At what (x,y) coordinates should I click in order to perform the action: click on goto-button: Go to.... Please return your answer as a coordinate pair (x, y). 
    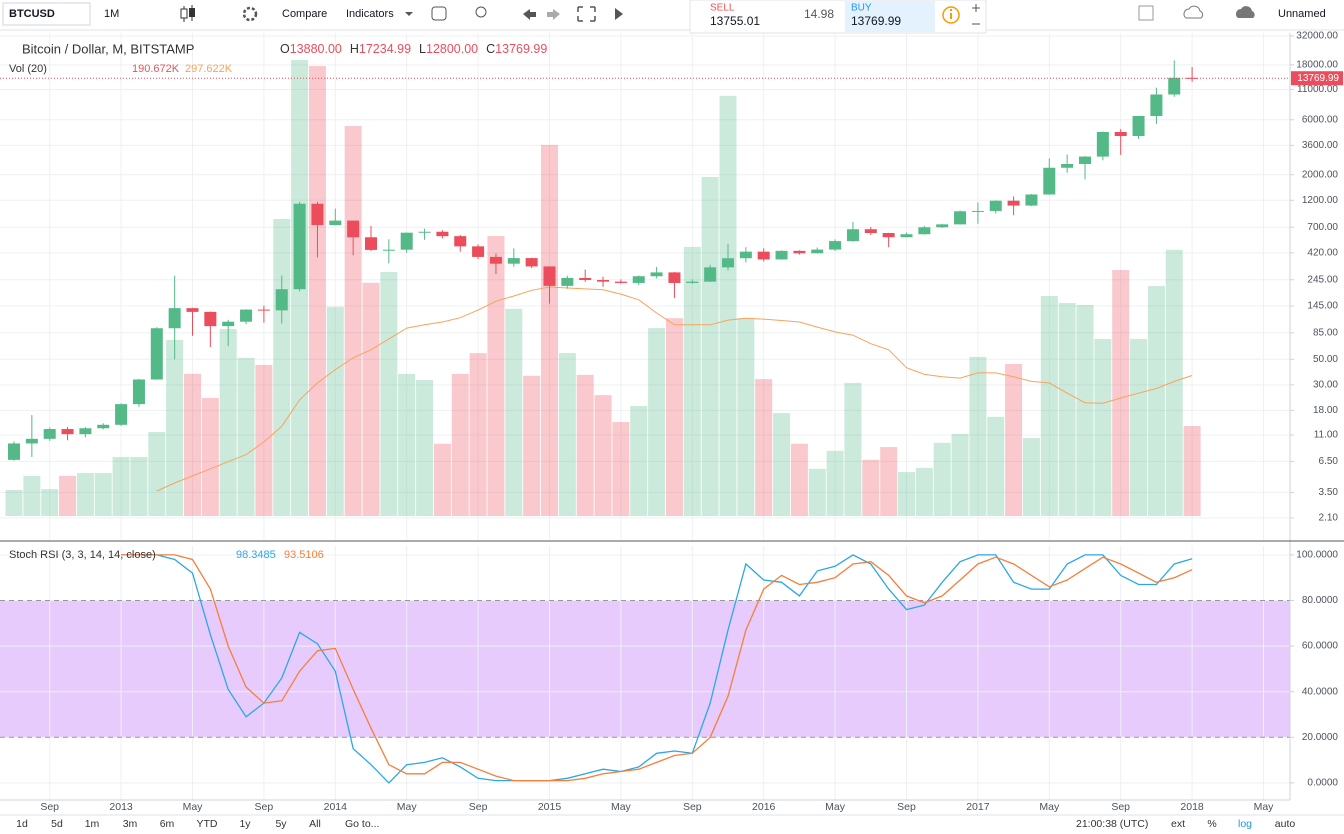
    Looking at the image, I should click on (362, 824).